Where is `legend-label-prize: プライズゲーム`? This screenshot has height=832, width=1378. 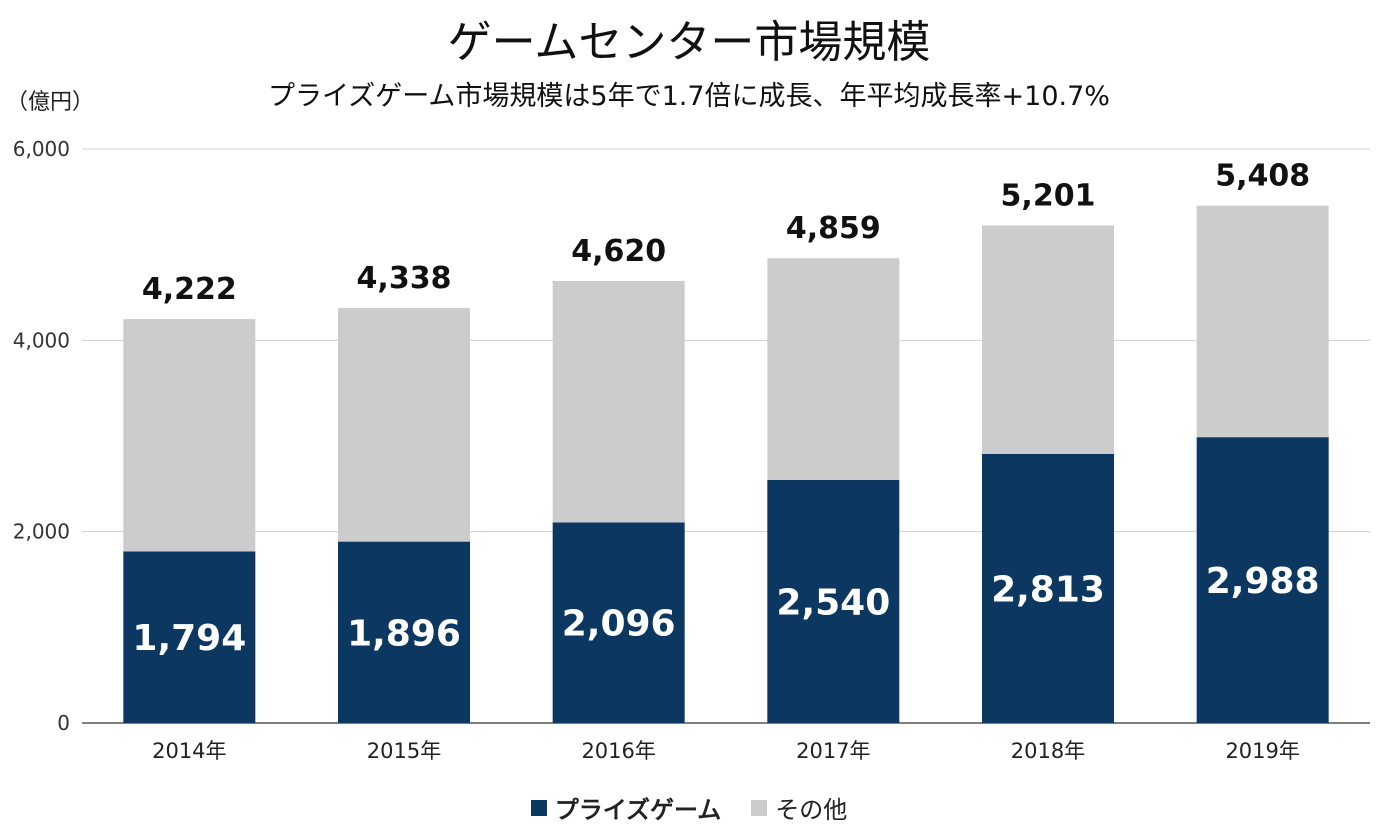
legend-label-prize: プライズゲーム is located at coordinates (638, 810).